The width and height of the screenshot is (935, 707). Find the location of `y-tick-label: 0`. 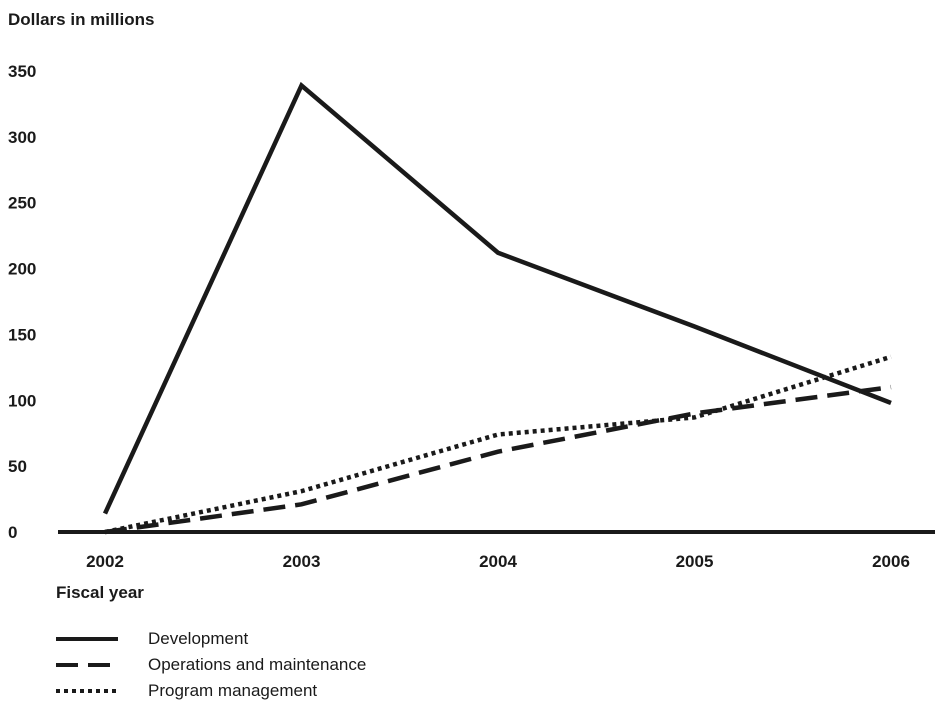

y-tick-label: 0 is located at coordinates (12, 532).